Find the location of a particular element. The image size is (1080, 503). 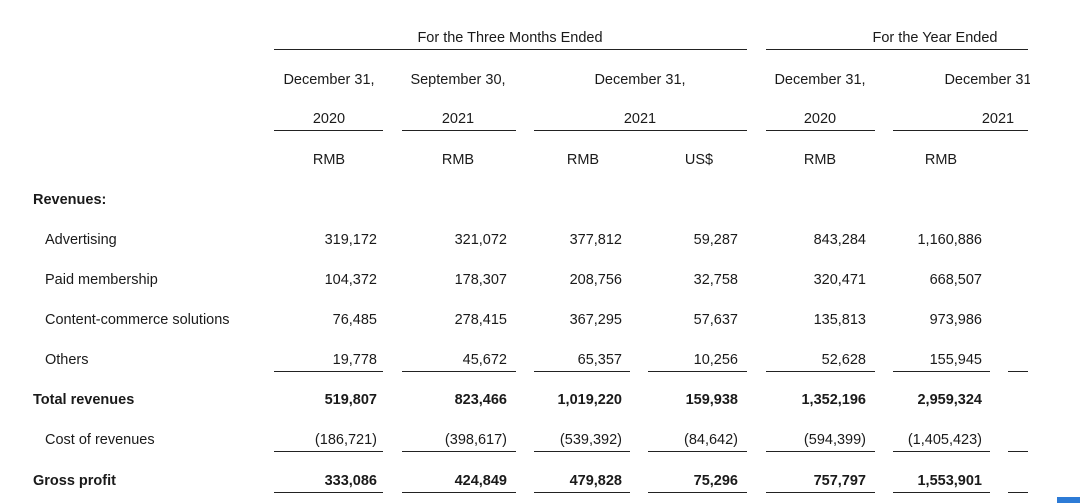

cell-value: 1,019,220 is located at coordinates (589, 400).